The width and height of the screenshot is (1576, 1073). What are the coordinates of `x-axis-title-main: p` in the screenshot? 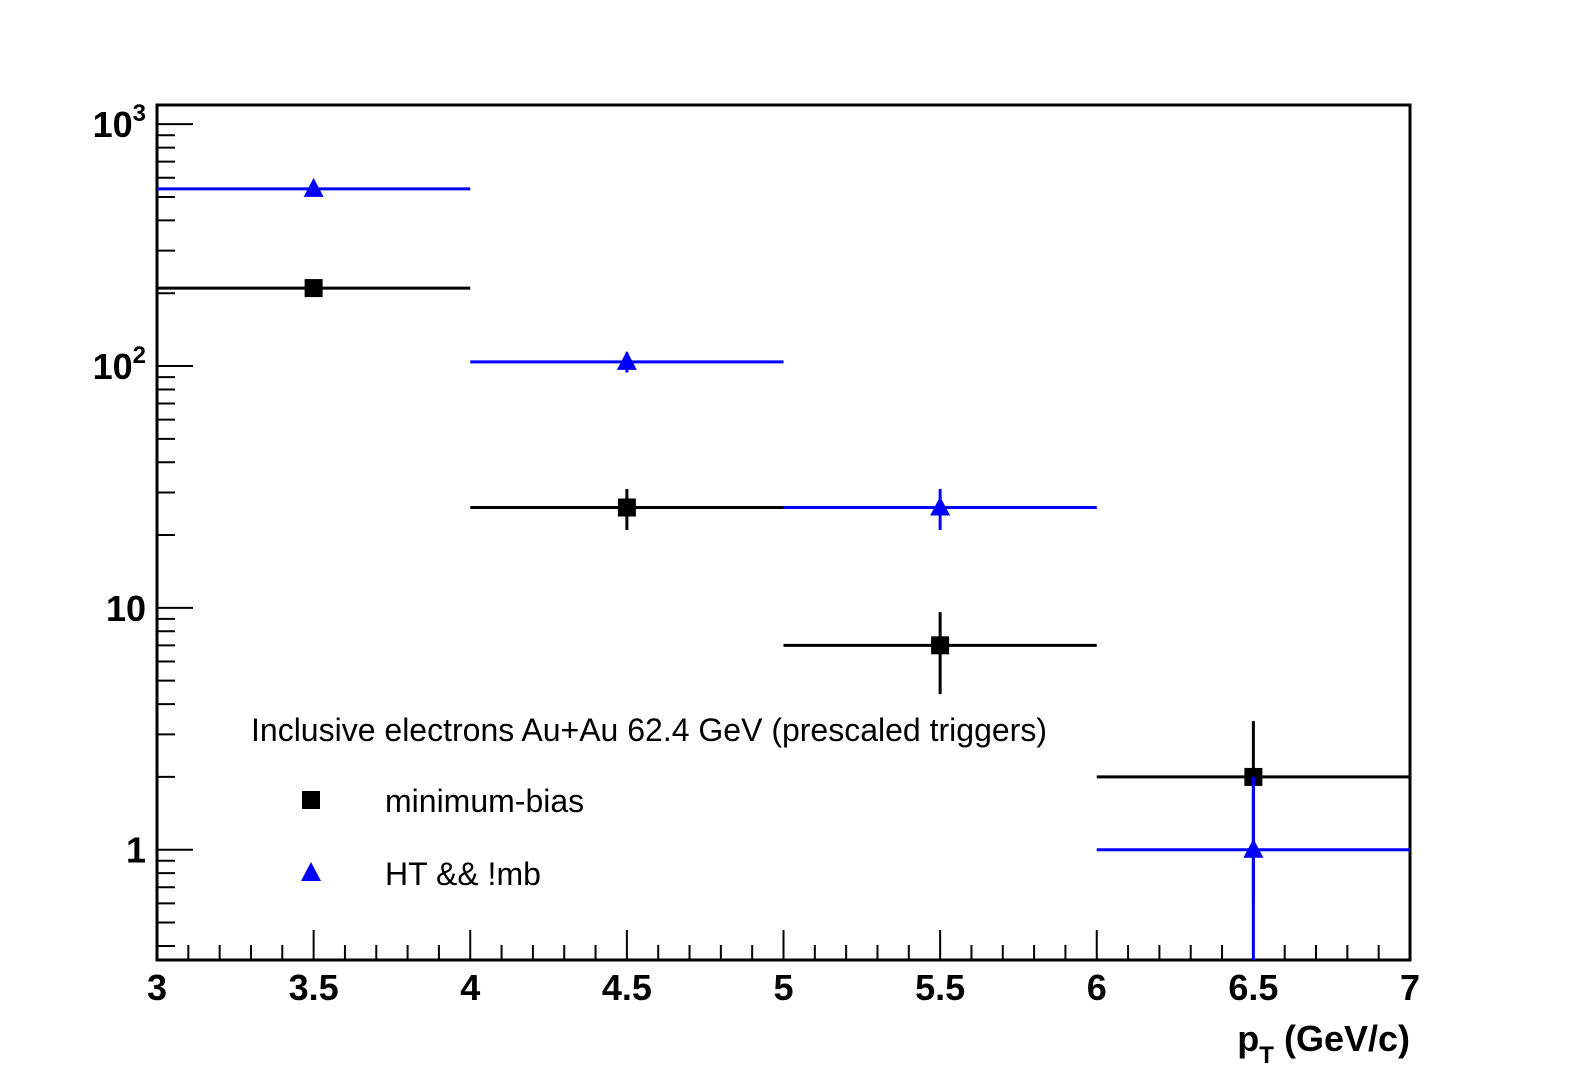 It's located at (1248, 1038).